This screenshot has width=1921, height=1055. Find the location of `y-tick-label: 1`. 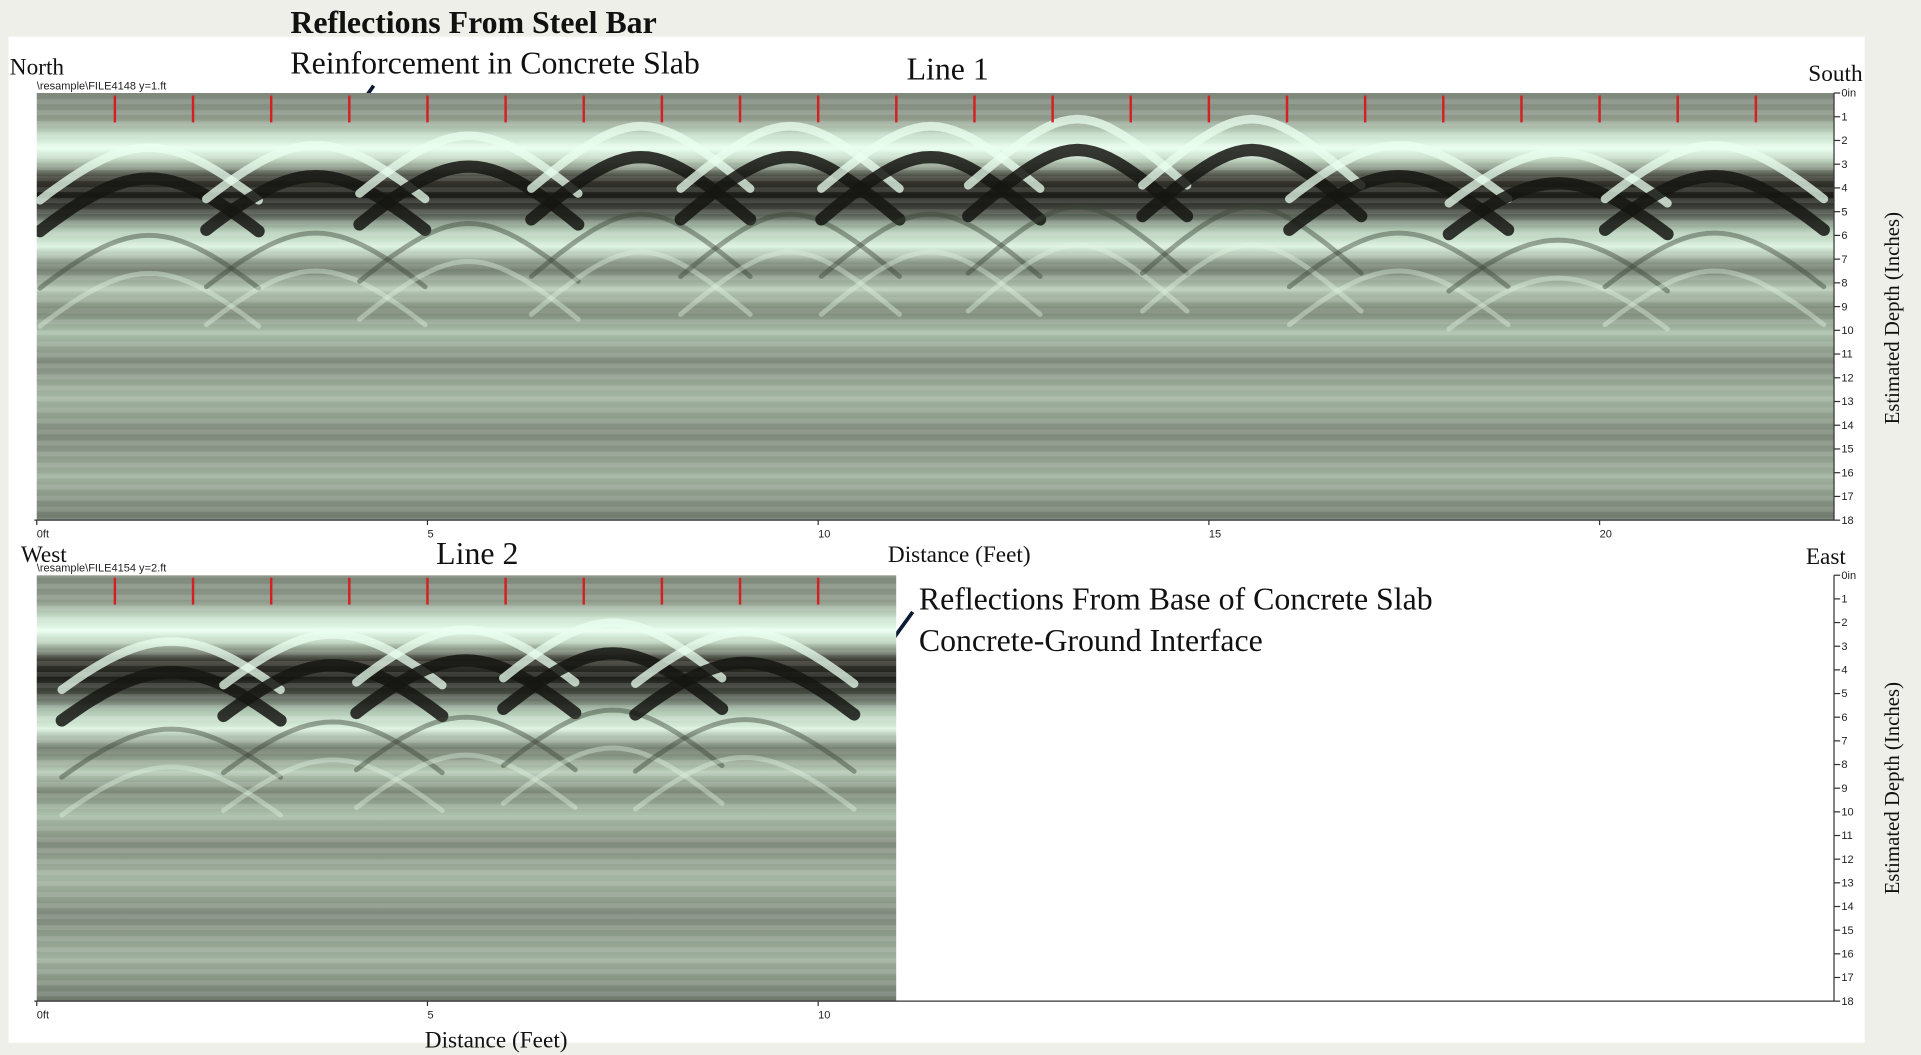

y-tick-label: 1 is located at coordinates (1844, 600).